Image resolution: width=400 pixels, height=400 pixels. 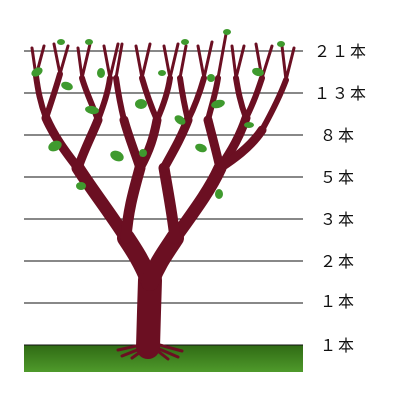 I want to click on level-label-13: １３本, so click(x=341, y=93).